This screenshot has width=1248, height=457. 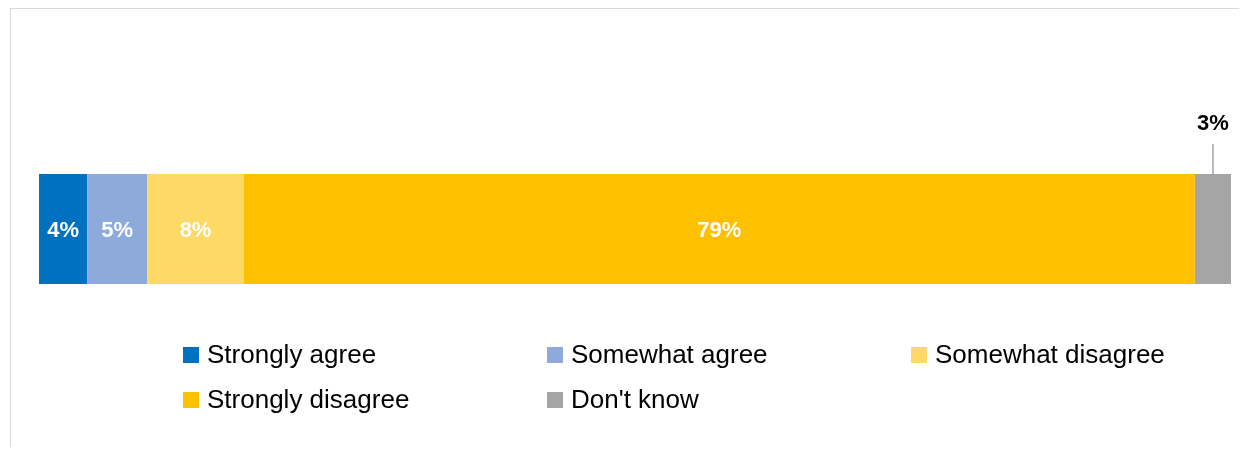 What do you see at coordinates (308, 399) in the screenshot?
I see `legend-label: Strongly disagree` at bounding box center [308, 399].